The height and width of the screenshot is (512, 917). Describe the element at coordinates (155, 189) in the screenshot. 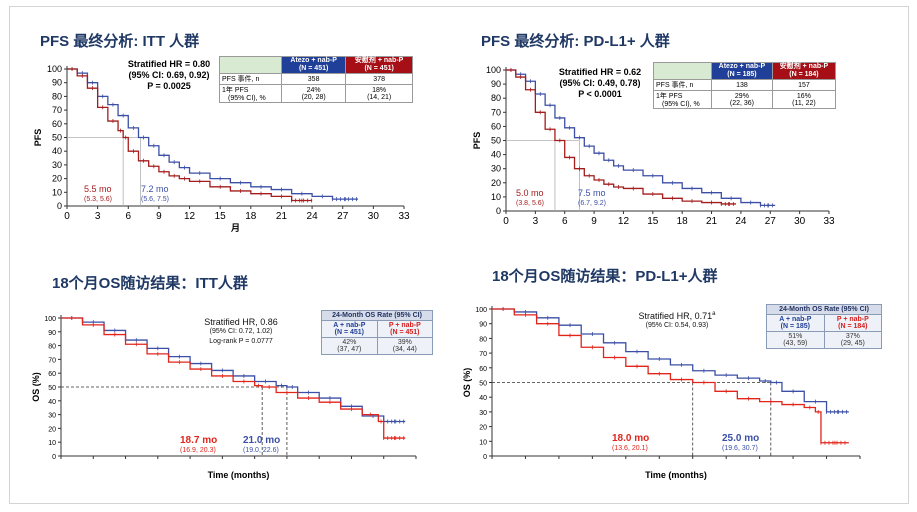

I see `median-label-atezo: 7.2 mo` at that location.